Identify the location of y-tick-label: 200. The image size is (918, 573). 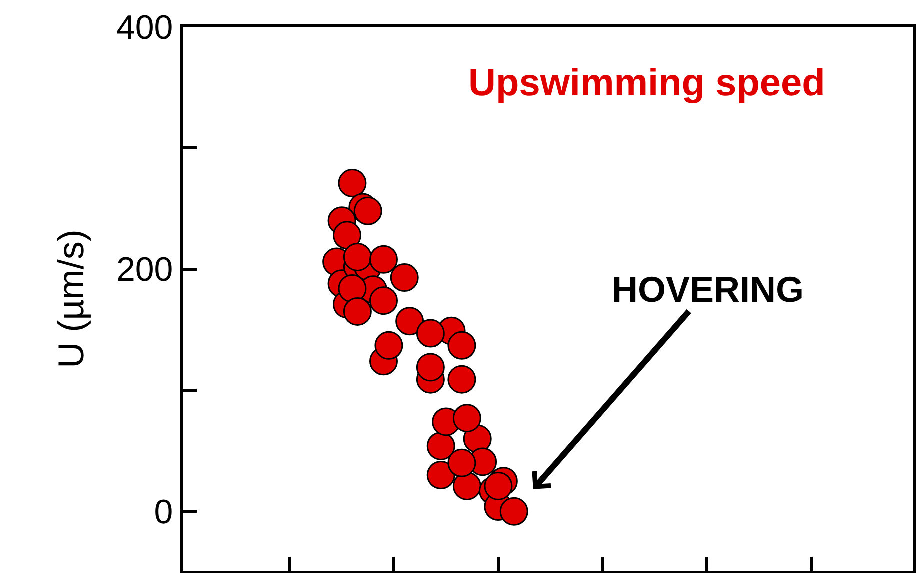
(145, 270).